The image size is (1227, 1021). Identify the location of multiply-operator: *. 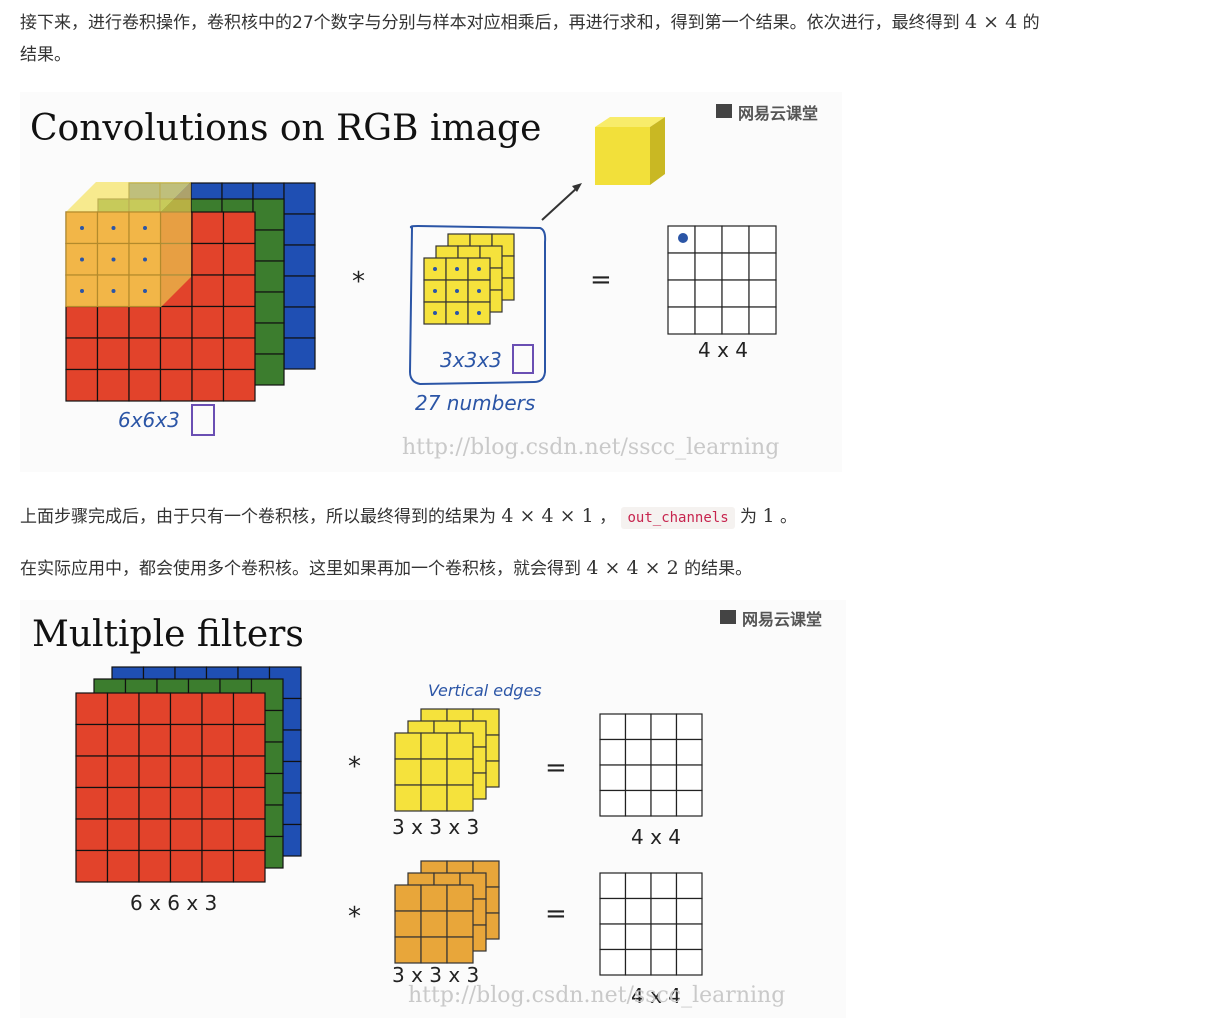
(358, 282).